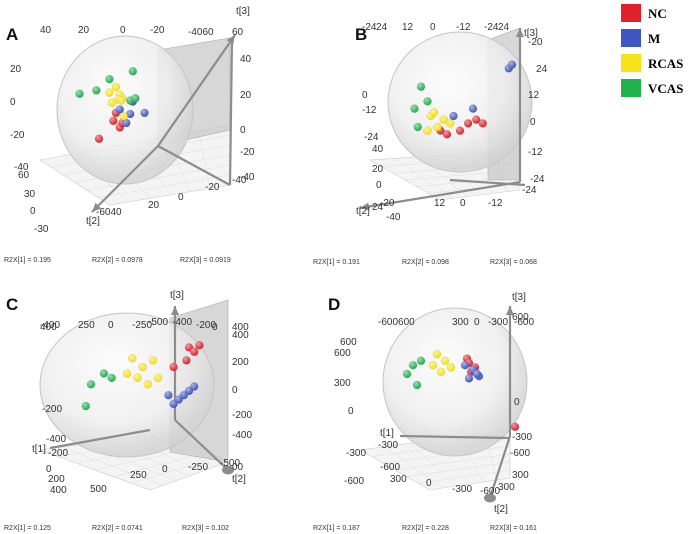 This screenshot has width=699, height=534. I want to click on r2x-stat: R2X[3] = 0.102, so click(205, 528).